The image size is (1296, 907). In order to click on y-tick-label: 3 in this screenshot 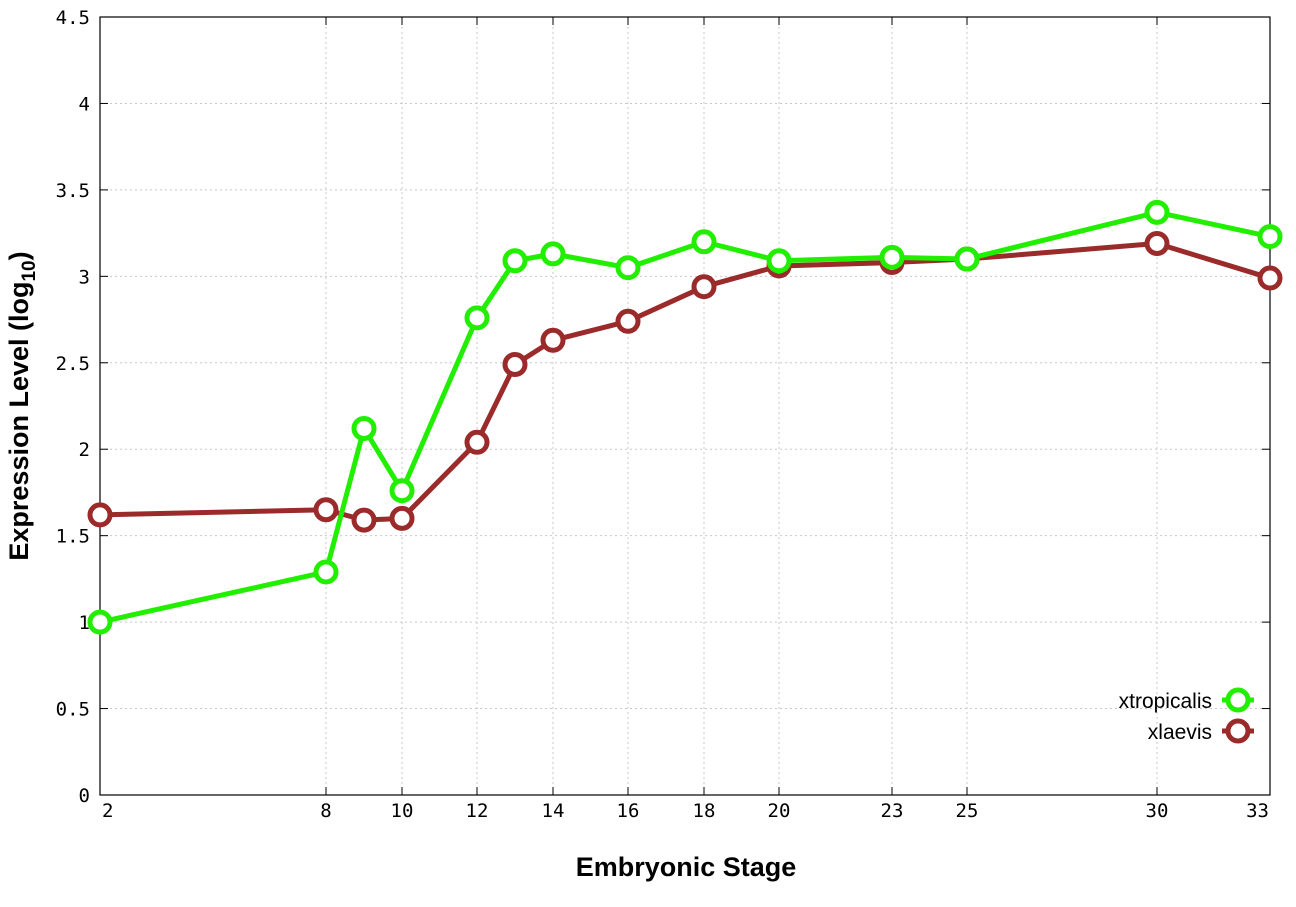, I will do `click(84, 277)`.